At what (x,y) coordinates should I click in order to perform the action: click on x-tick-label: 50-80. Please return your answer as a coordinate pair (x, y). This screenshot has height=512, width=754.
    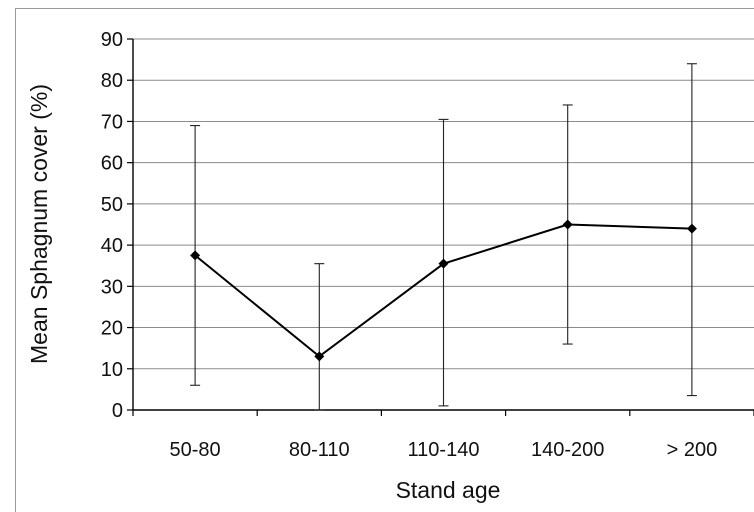
    Looking at the image, I should click on (195, 450).